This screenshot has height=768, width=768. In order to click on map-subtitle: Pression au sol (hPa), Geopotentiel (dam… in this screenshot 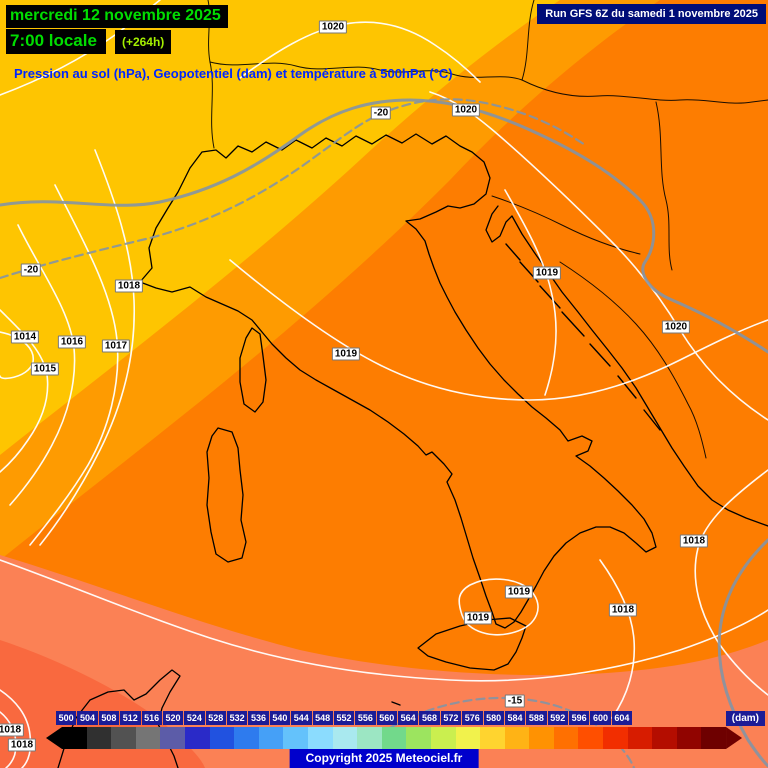, I will do `click(233, 73)`.